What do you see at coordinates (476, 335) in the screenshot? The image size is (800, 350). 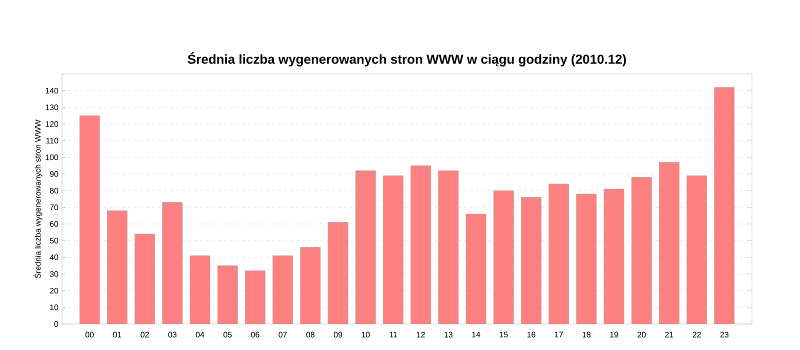 I see `x-tick-label: 14` at bounding box center [476, 335].